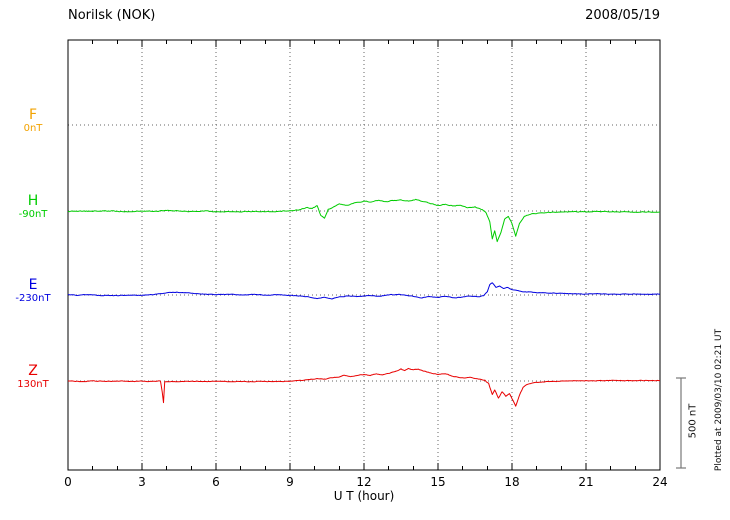 The image size is (730, 520). Describe the element at coordinates (364, 496) in the screenshot. I see `x-axis-label: U T (hour)` at that location.